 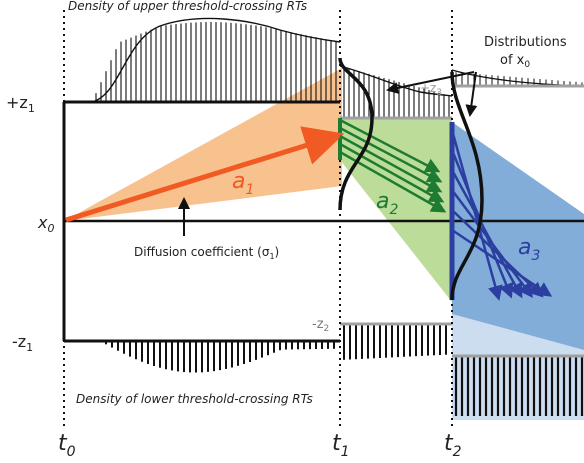 What do you see at coordinates (194, 399) in the screenshot?
I see `lower-density-label: Density of lower threshold-crossing RTs` at bounding box center [194, 399].